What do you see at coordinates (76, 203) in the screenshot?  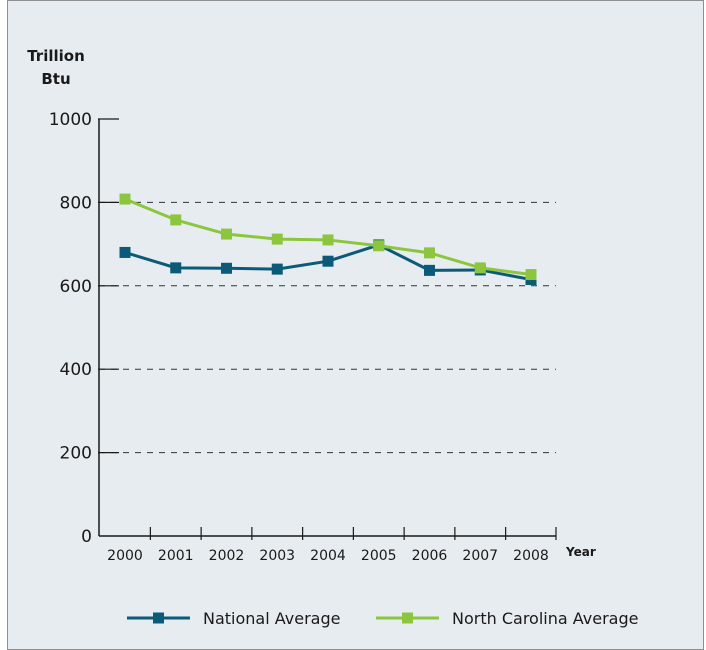 I see `y-tick-label: 800` at bounding box center [76, 203].